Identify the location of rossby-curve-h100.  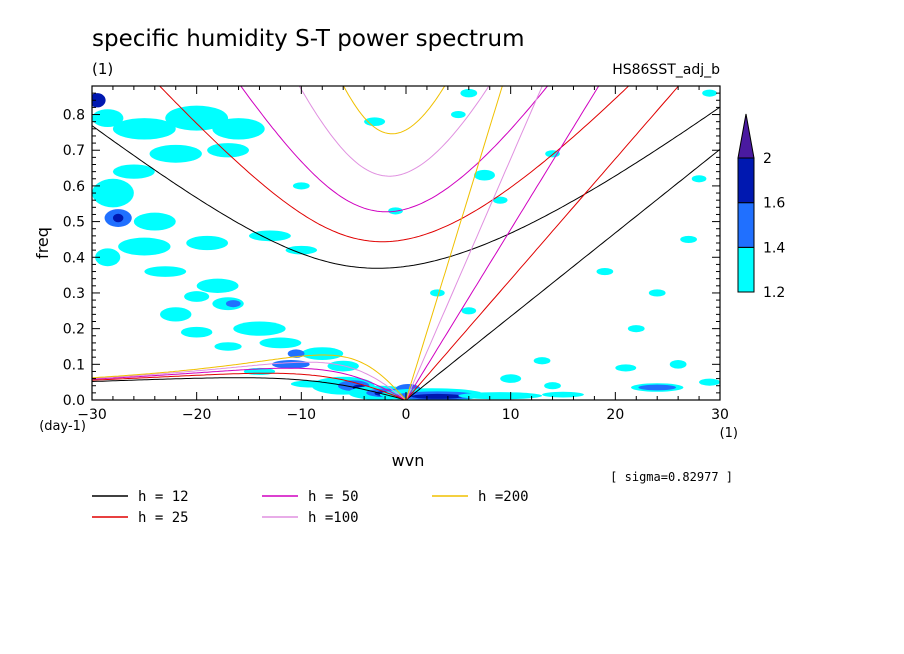
(249, 380).